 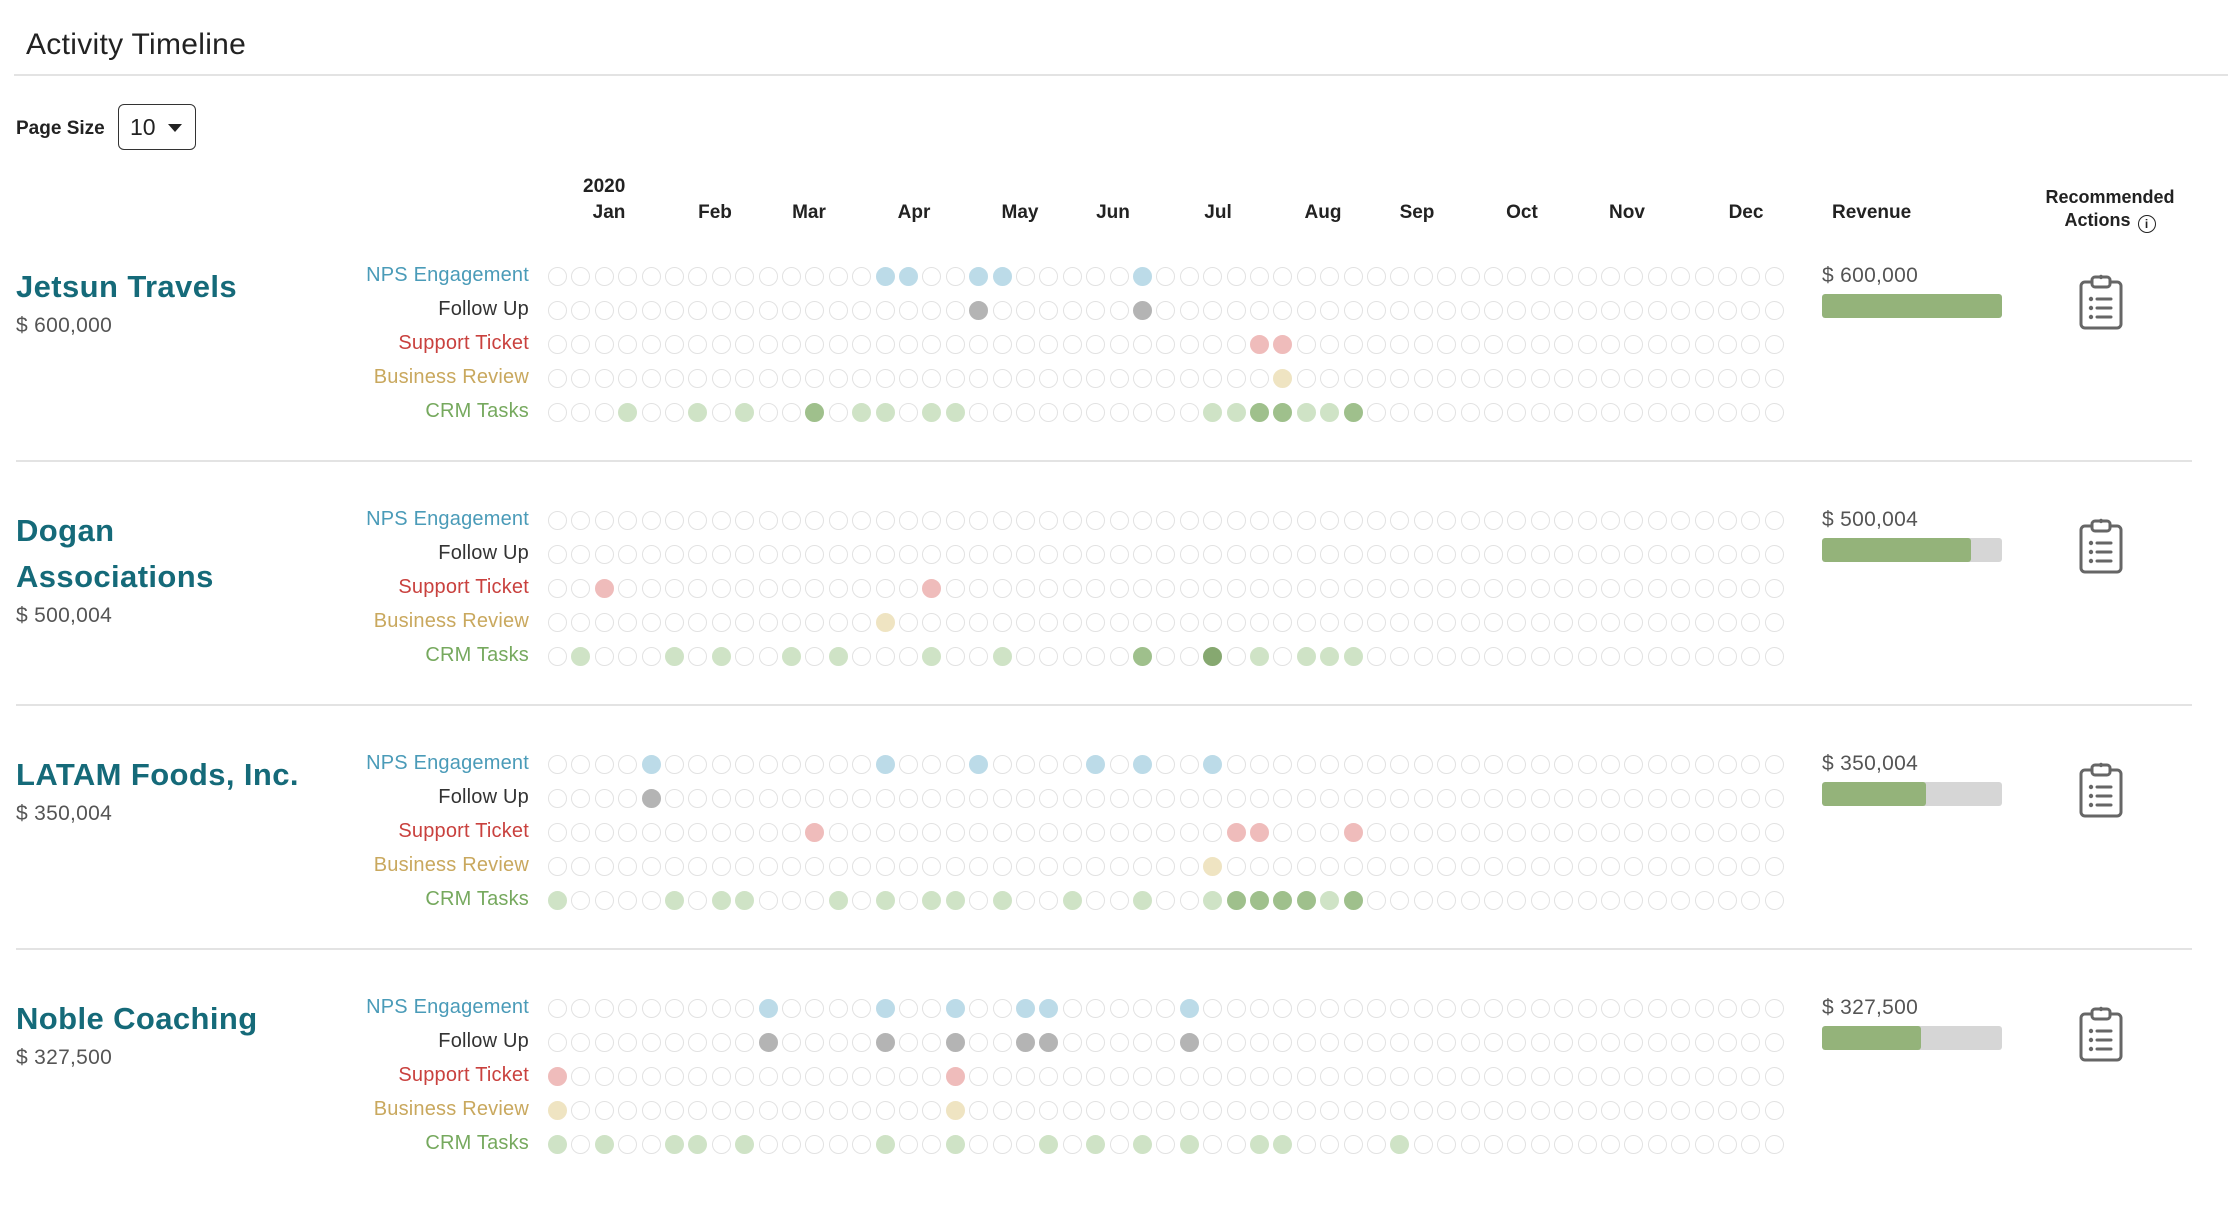 What do you see at coordinates (157, 127) in the screenshot?
I see `page-size-select: 10` at bounding box center [157, 127].